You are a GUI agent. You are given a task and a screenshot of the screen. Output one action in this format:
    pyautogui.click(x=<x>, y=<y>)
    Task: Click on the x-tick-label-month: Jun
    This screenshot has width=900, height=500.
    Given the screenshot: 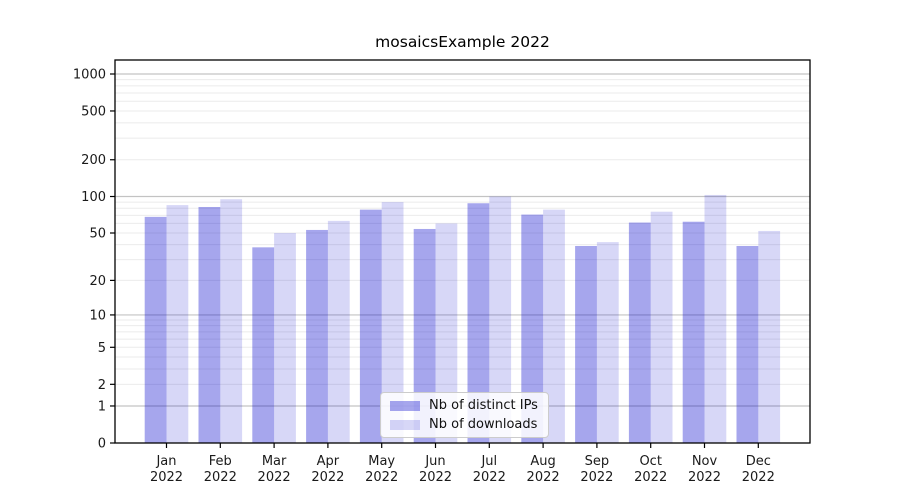 What is the action you would take?
    pyautogui.click(x=434, y=461)
    